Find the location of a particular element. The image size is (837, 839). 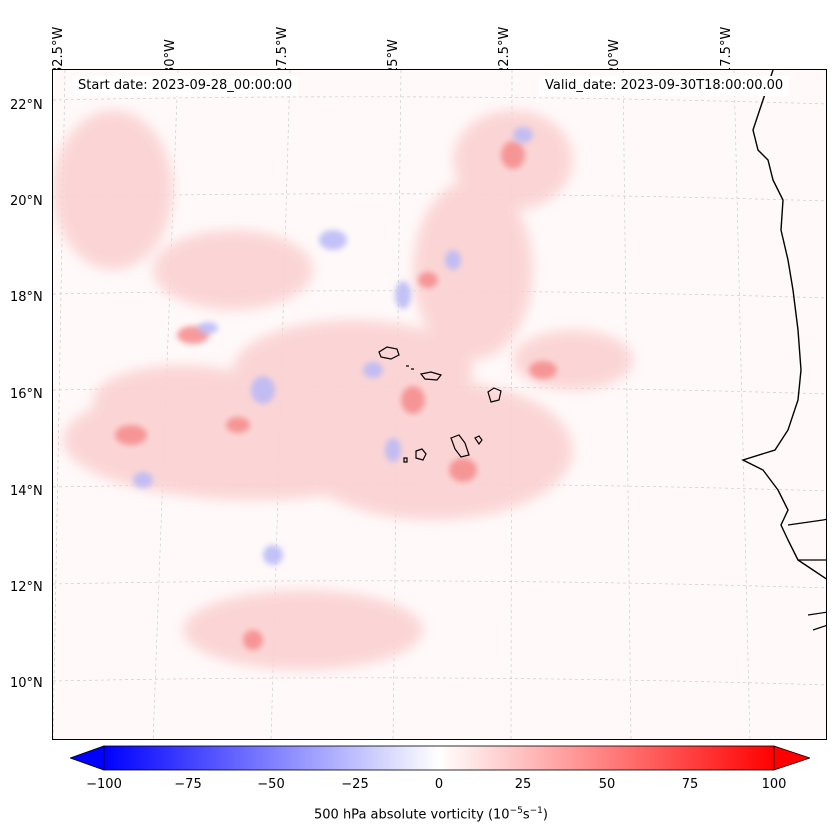

colorbar-tick: 0 is located at coordinates (439, 784).